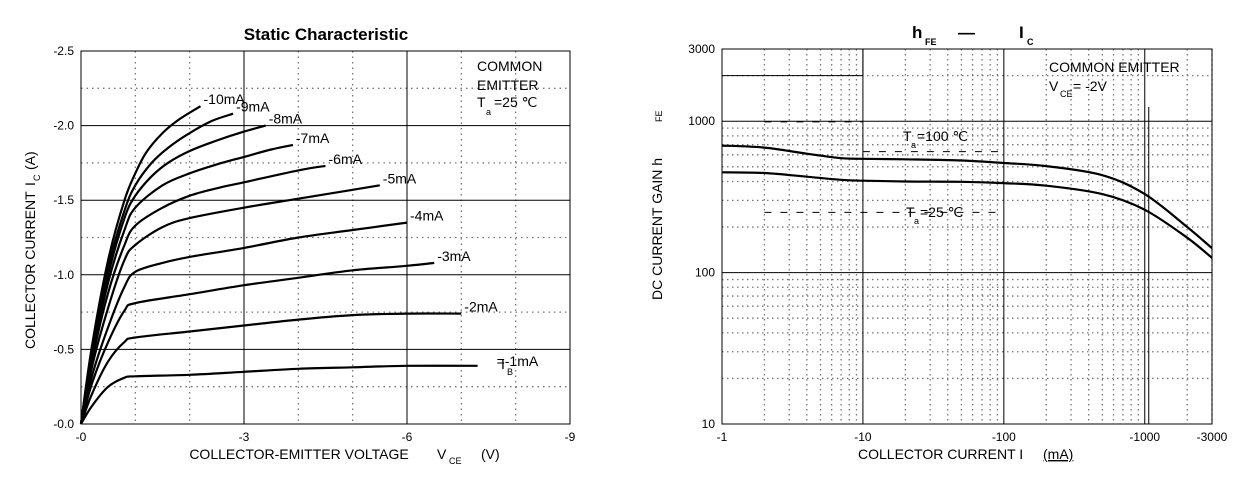 This screenshot has height=477, width=1243. What do you see at coordinates (510, 372) in the screenshot?
I see `ib-label-subscript: B` at bounding box center [510, 372].